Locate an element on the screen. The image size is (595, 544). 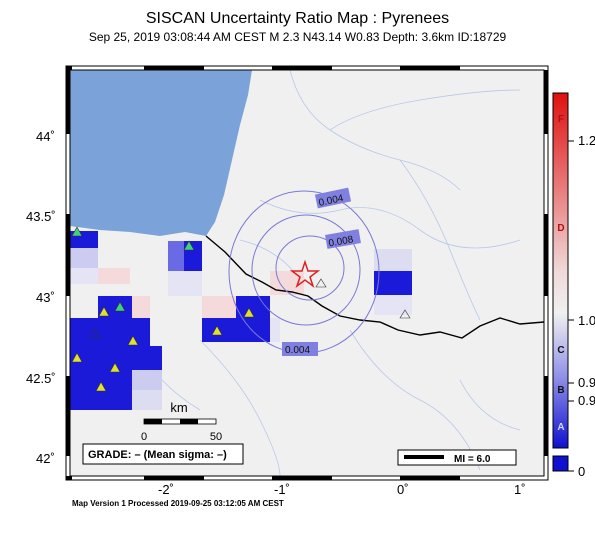
lat-label: 43.5˚ is located at coordinates (41, 216).